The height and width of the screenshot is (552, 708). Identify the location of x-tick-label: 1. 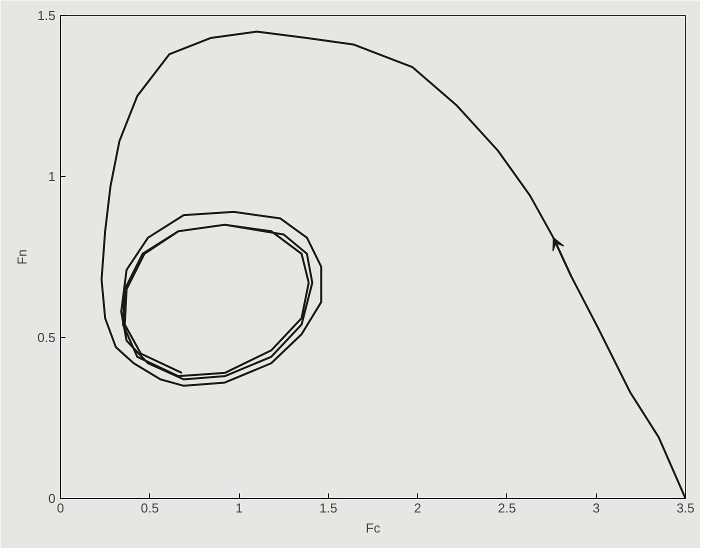
(239, 508).